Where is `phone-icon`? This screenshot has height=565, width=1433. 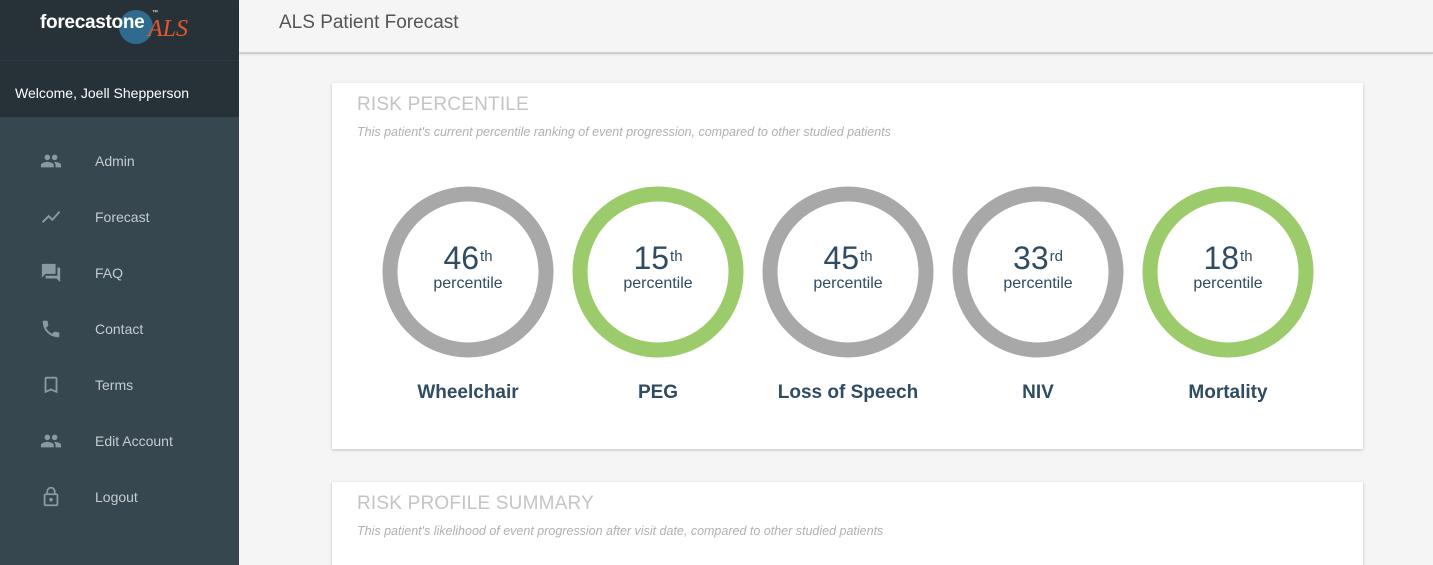
phone-icon is located at coordinates (51, 329).